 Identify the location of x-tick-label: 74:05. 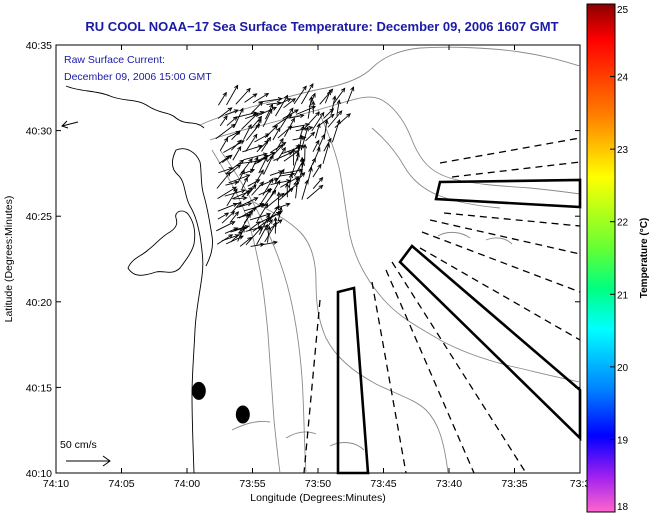
(121, 484).